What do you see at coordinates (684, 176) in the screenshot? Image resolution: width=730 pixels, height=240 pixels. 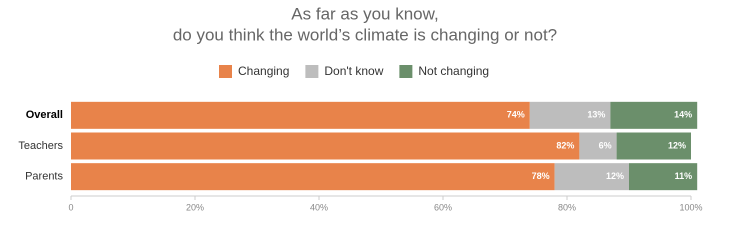 I see `value-label: 11%` at bounding box center [684, 176].